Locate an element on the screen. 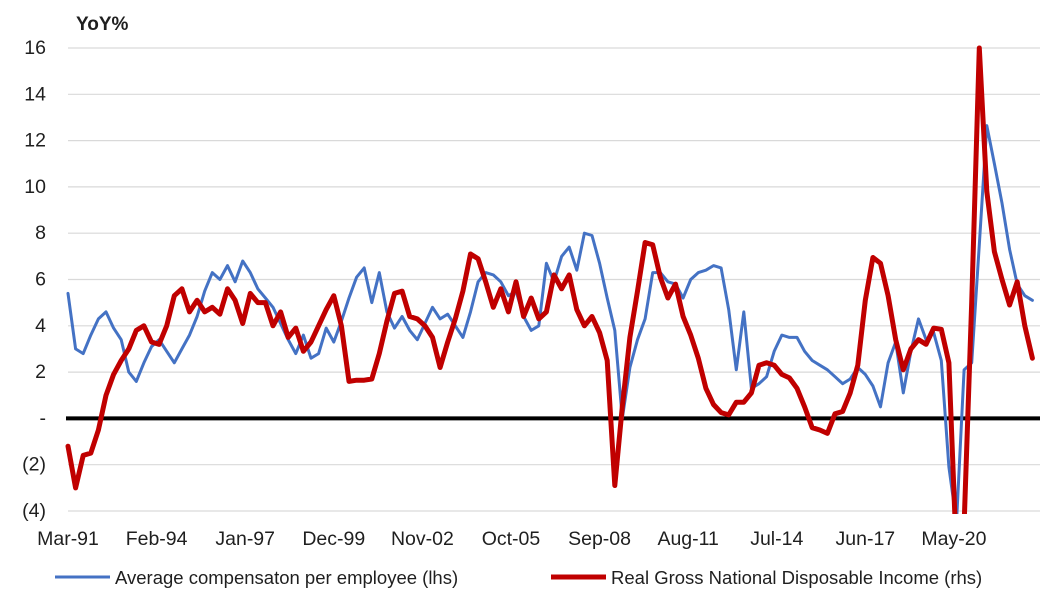  x-tick-label: Feb-94 is located at coordinates (157, 539).